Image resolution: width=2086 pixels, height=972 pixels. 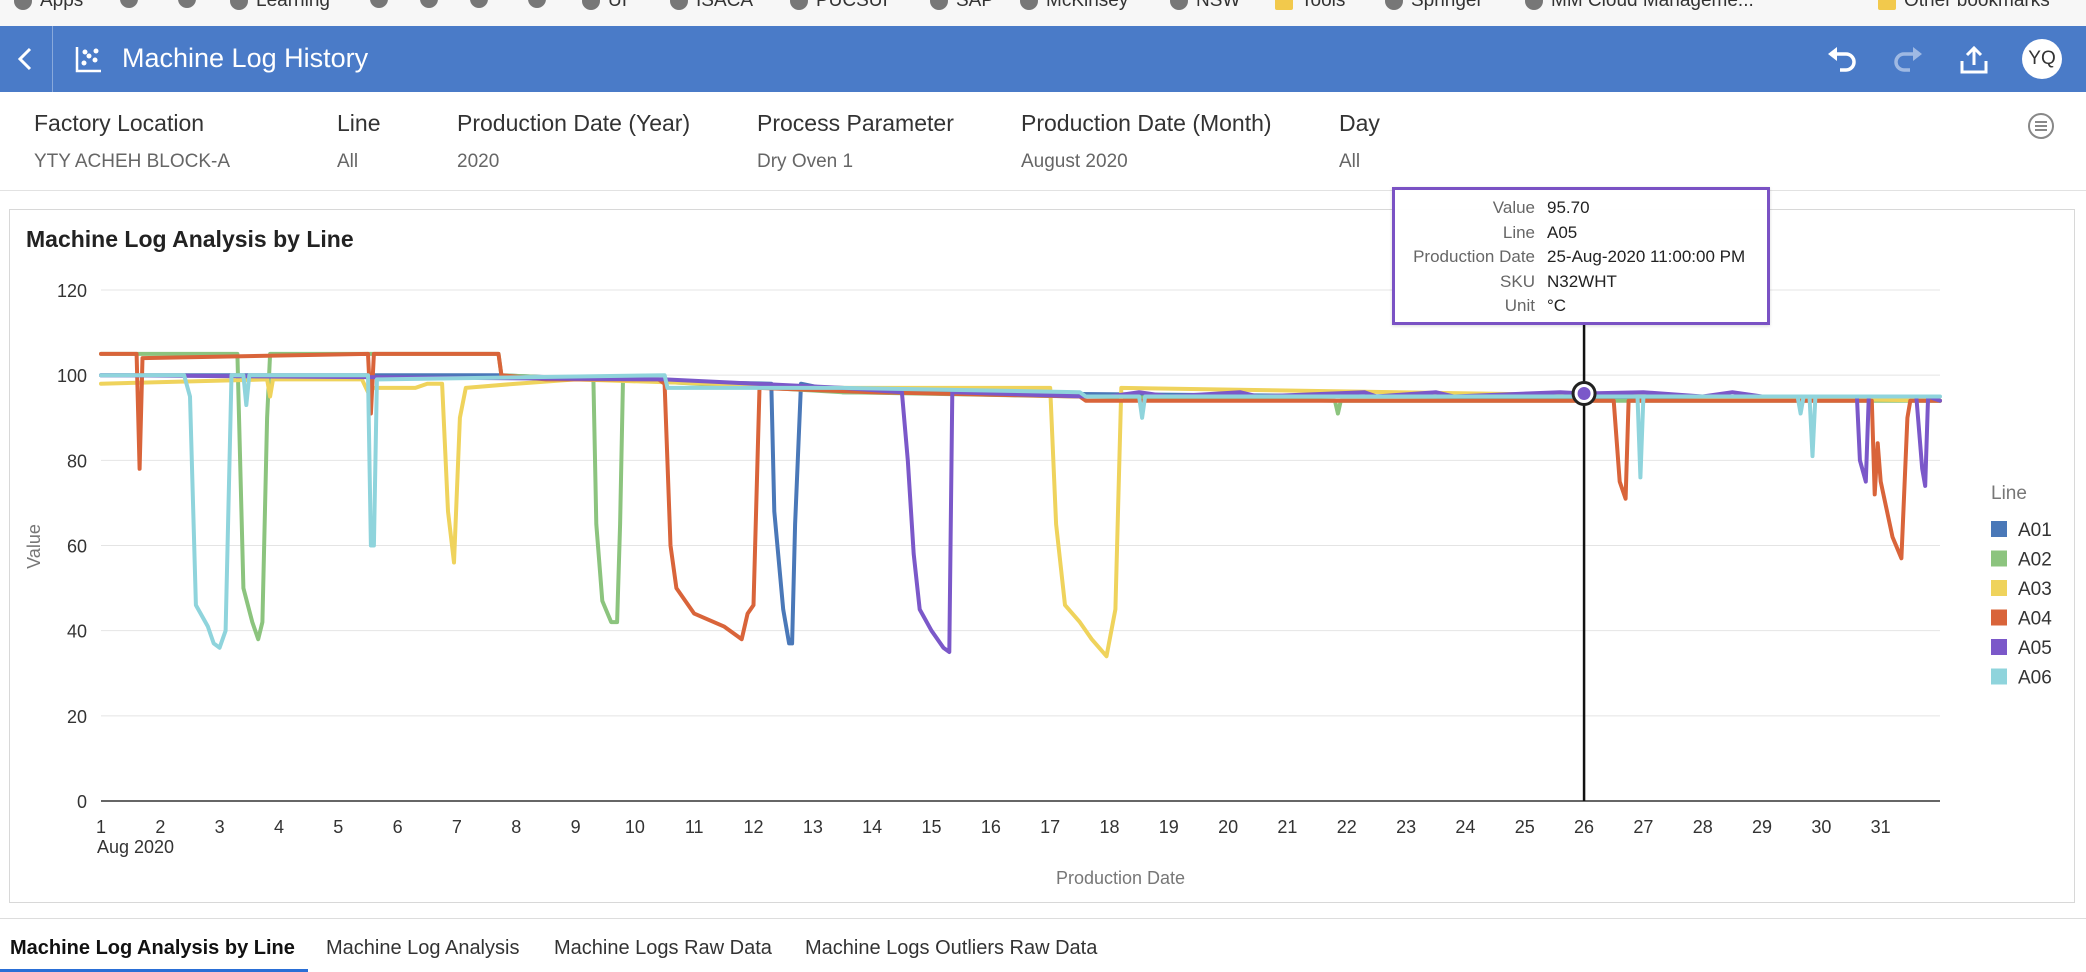 I want to click on redo-icon, so click(x=1908, y=59).